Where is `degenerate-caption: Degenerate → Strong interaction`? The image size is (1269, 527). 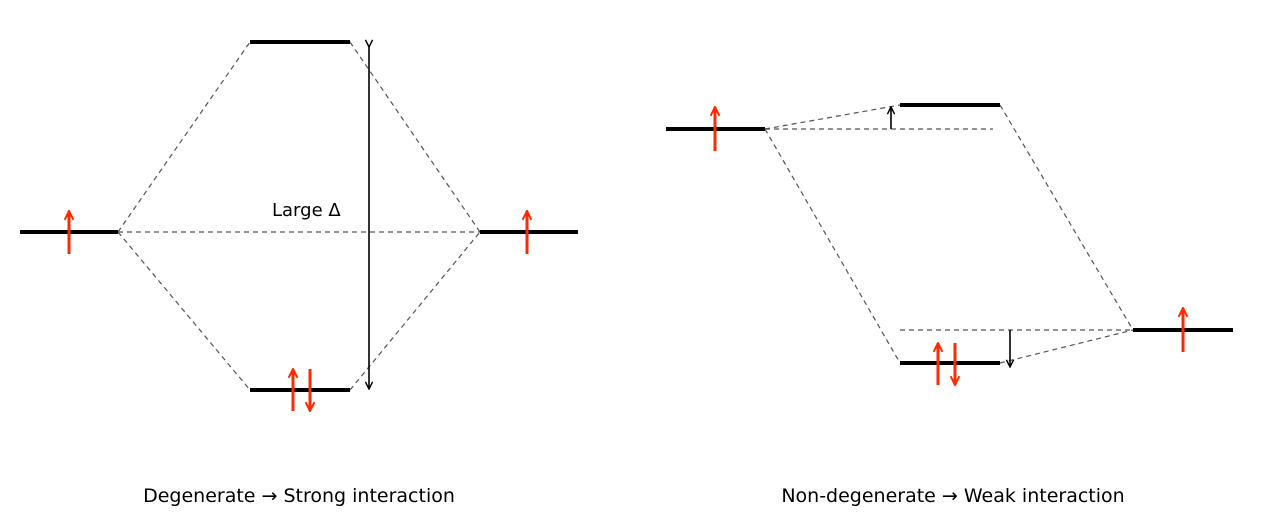
degenerate-caption: Degenerate → Strong interaction is located at coordinates (299, 496).